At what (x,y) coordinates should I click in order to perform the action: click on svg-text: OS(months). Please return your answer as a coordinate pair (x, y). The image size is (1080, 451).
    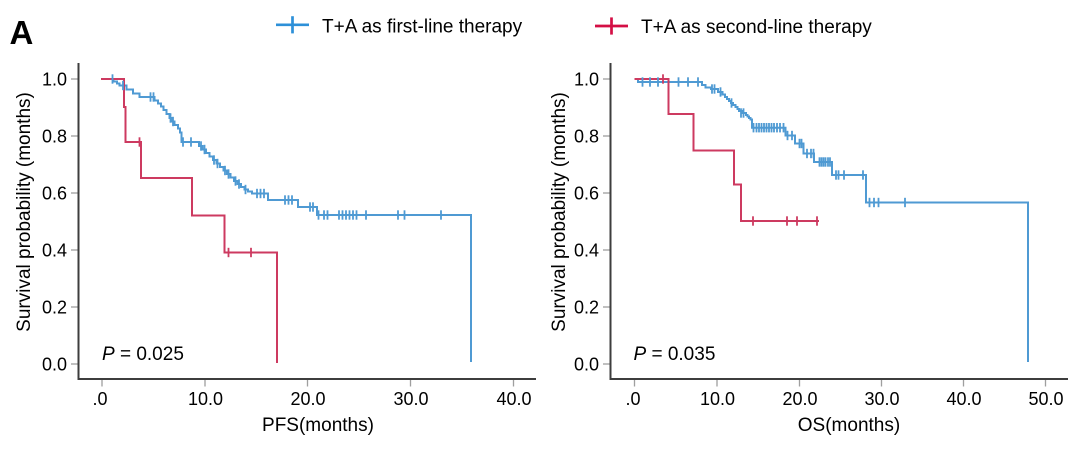
    Looking at the image, I should click on (849, 425).